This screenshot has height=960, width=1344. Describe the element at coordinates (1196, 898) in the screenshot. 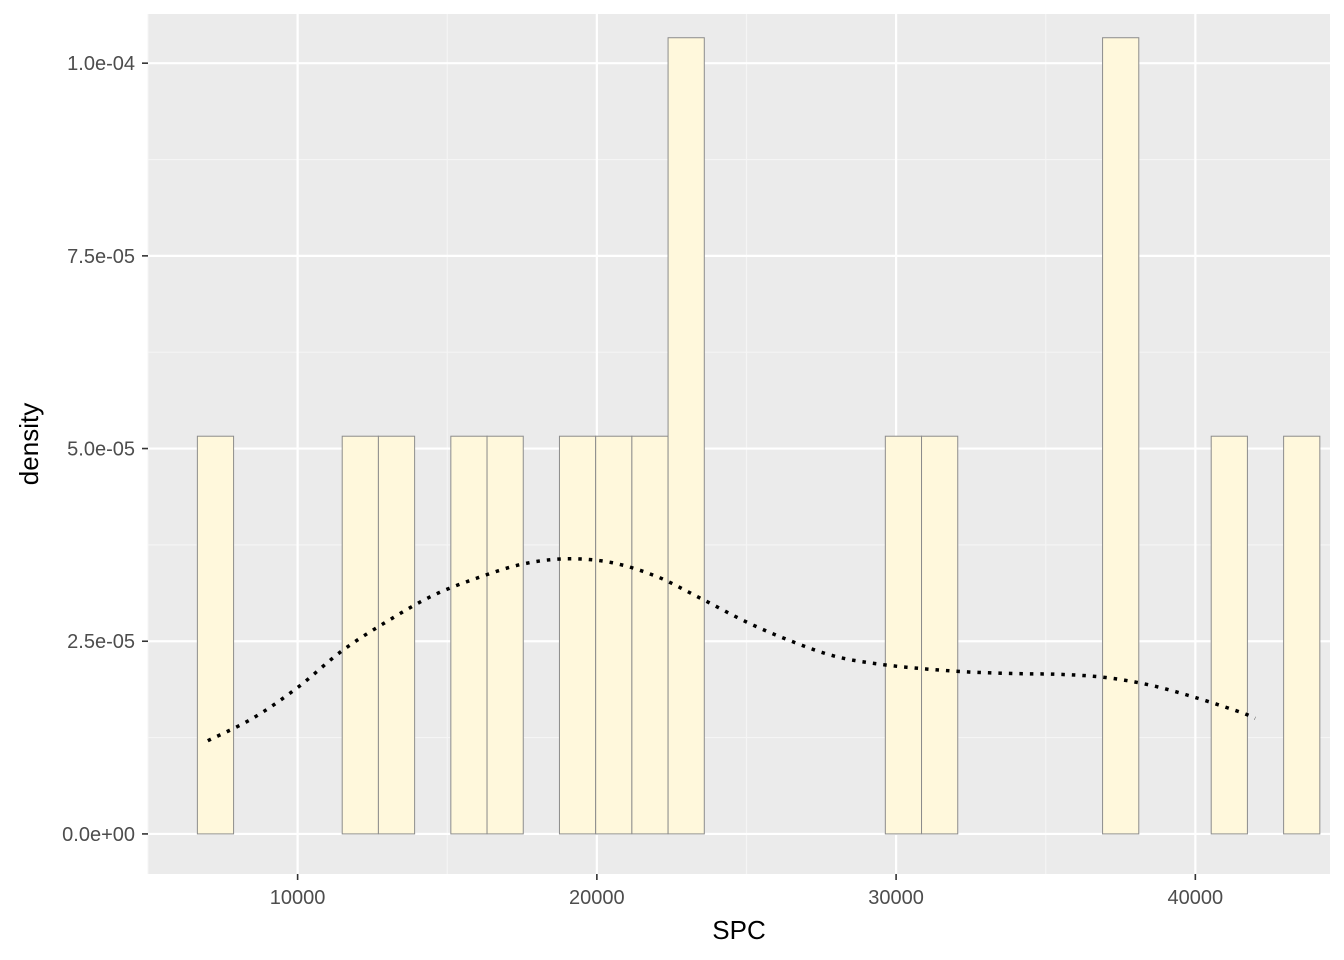

I see `x-tick-label: 40000` at that location.